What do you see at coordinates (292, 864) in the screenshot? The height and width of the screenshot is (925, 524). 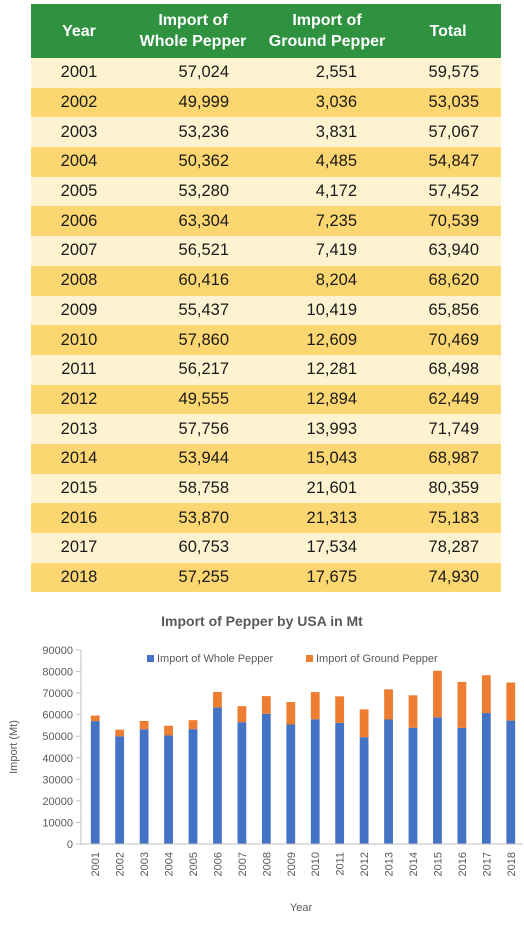 I see `x-tick-label: 2009` at bounding box center [292, 864].